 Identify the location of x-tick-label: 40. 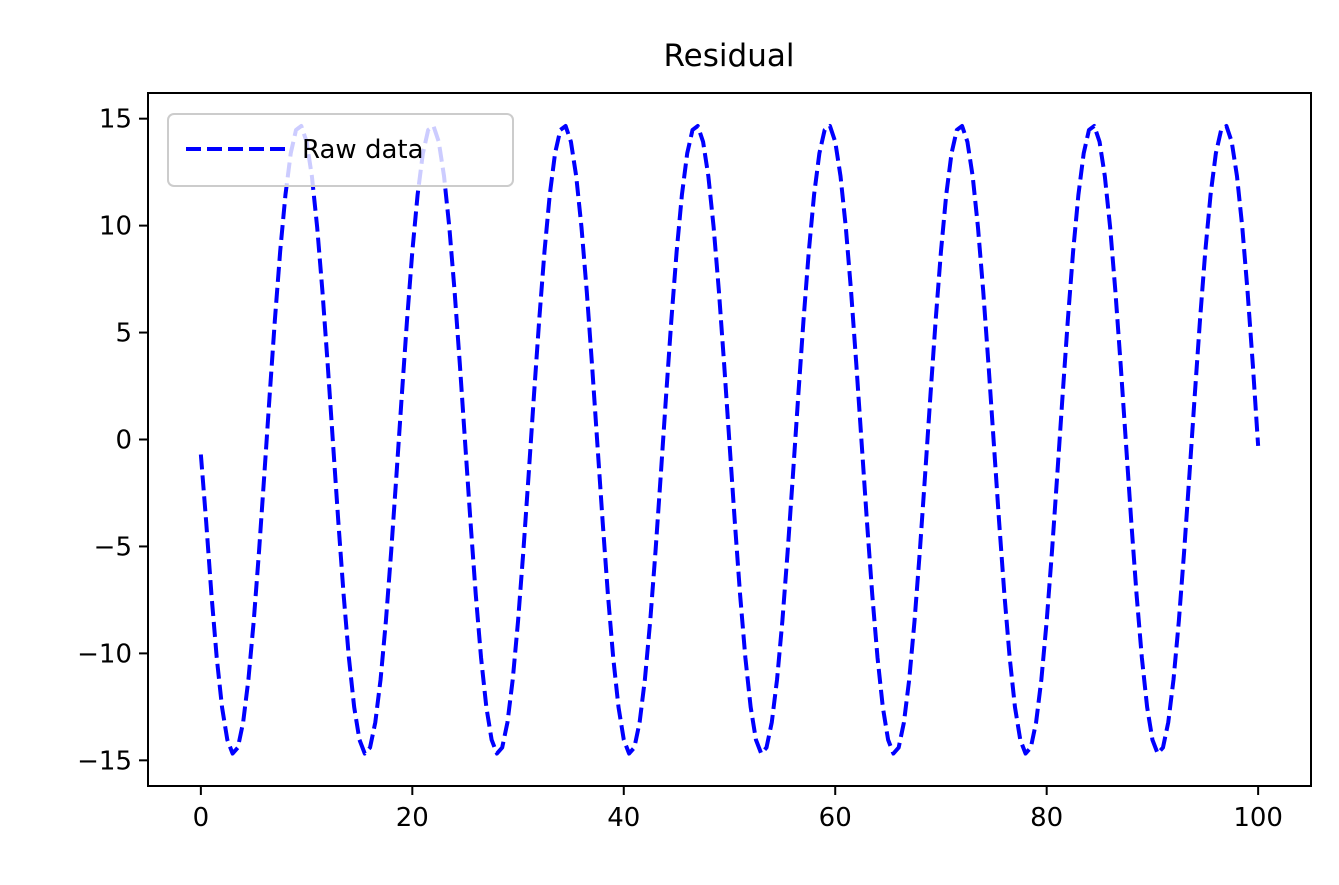
(623, 818).